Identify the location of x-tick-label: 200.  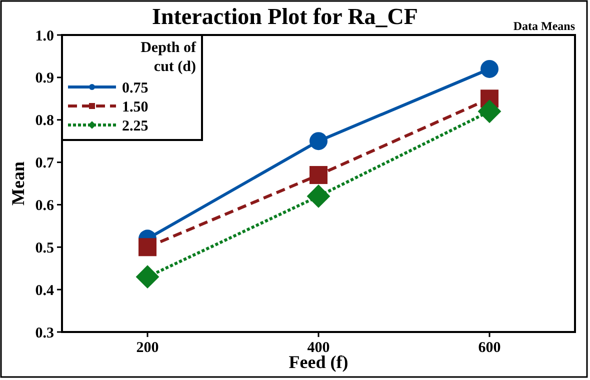
(147, 348).